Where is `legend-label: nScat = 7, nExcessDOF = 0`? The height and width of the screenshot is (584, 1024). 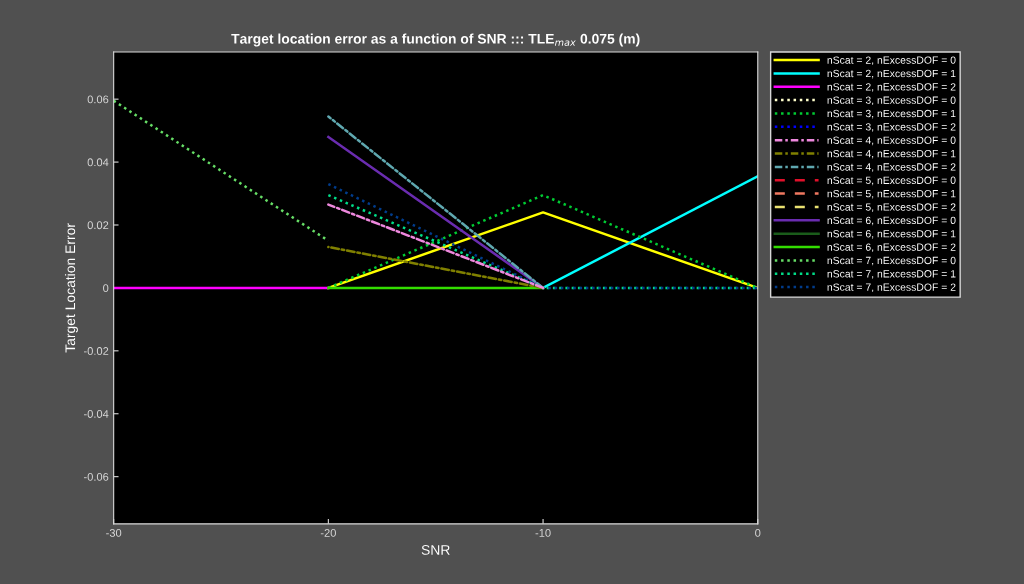
legend-label: nScat = 7, nExcessDOF = 0 is located at coordinates (891, 261).